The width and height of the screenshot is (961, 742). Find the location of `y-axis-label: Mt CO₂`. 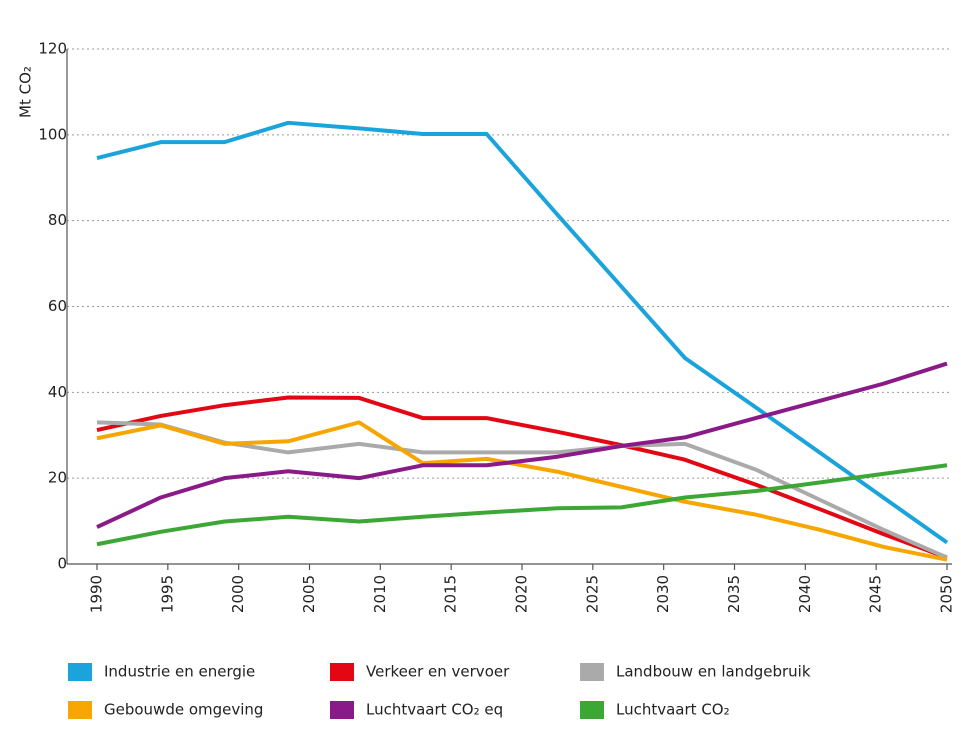

y-axis-label: Mt CO₂ is located at coordinates (26, 92).